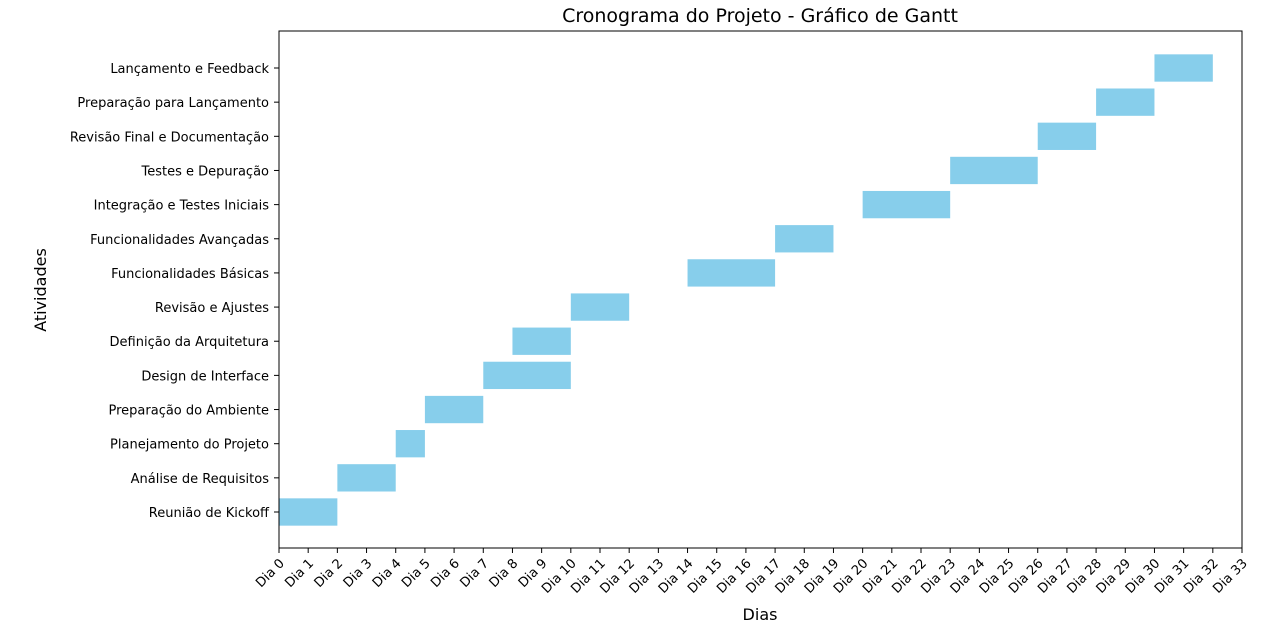  Describe the element at coordinates (299, 573) in the screenshot. I see `x-tick-label: Dia 1` at that location.